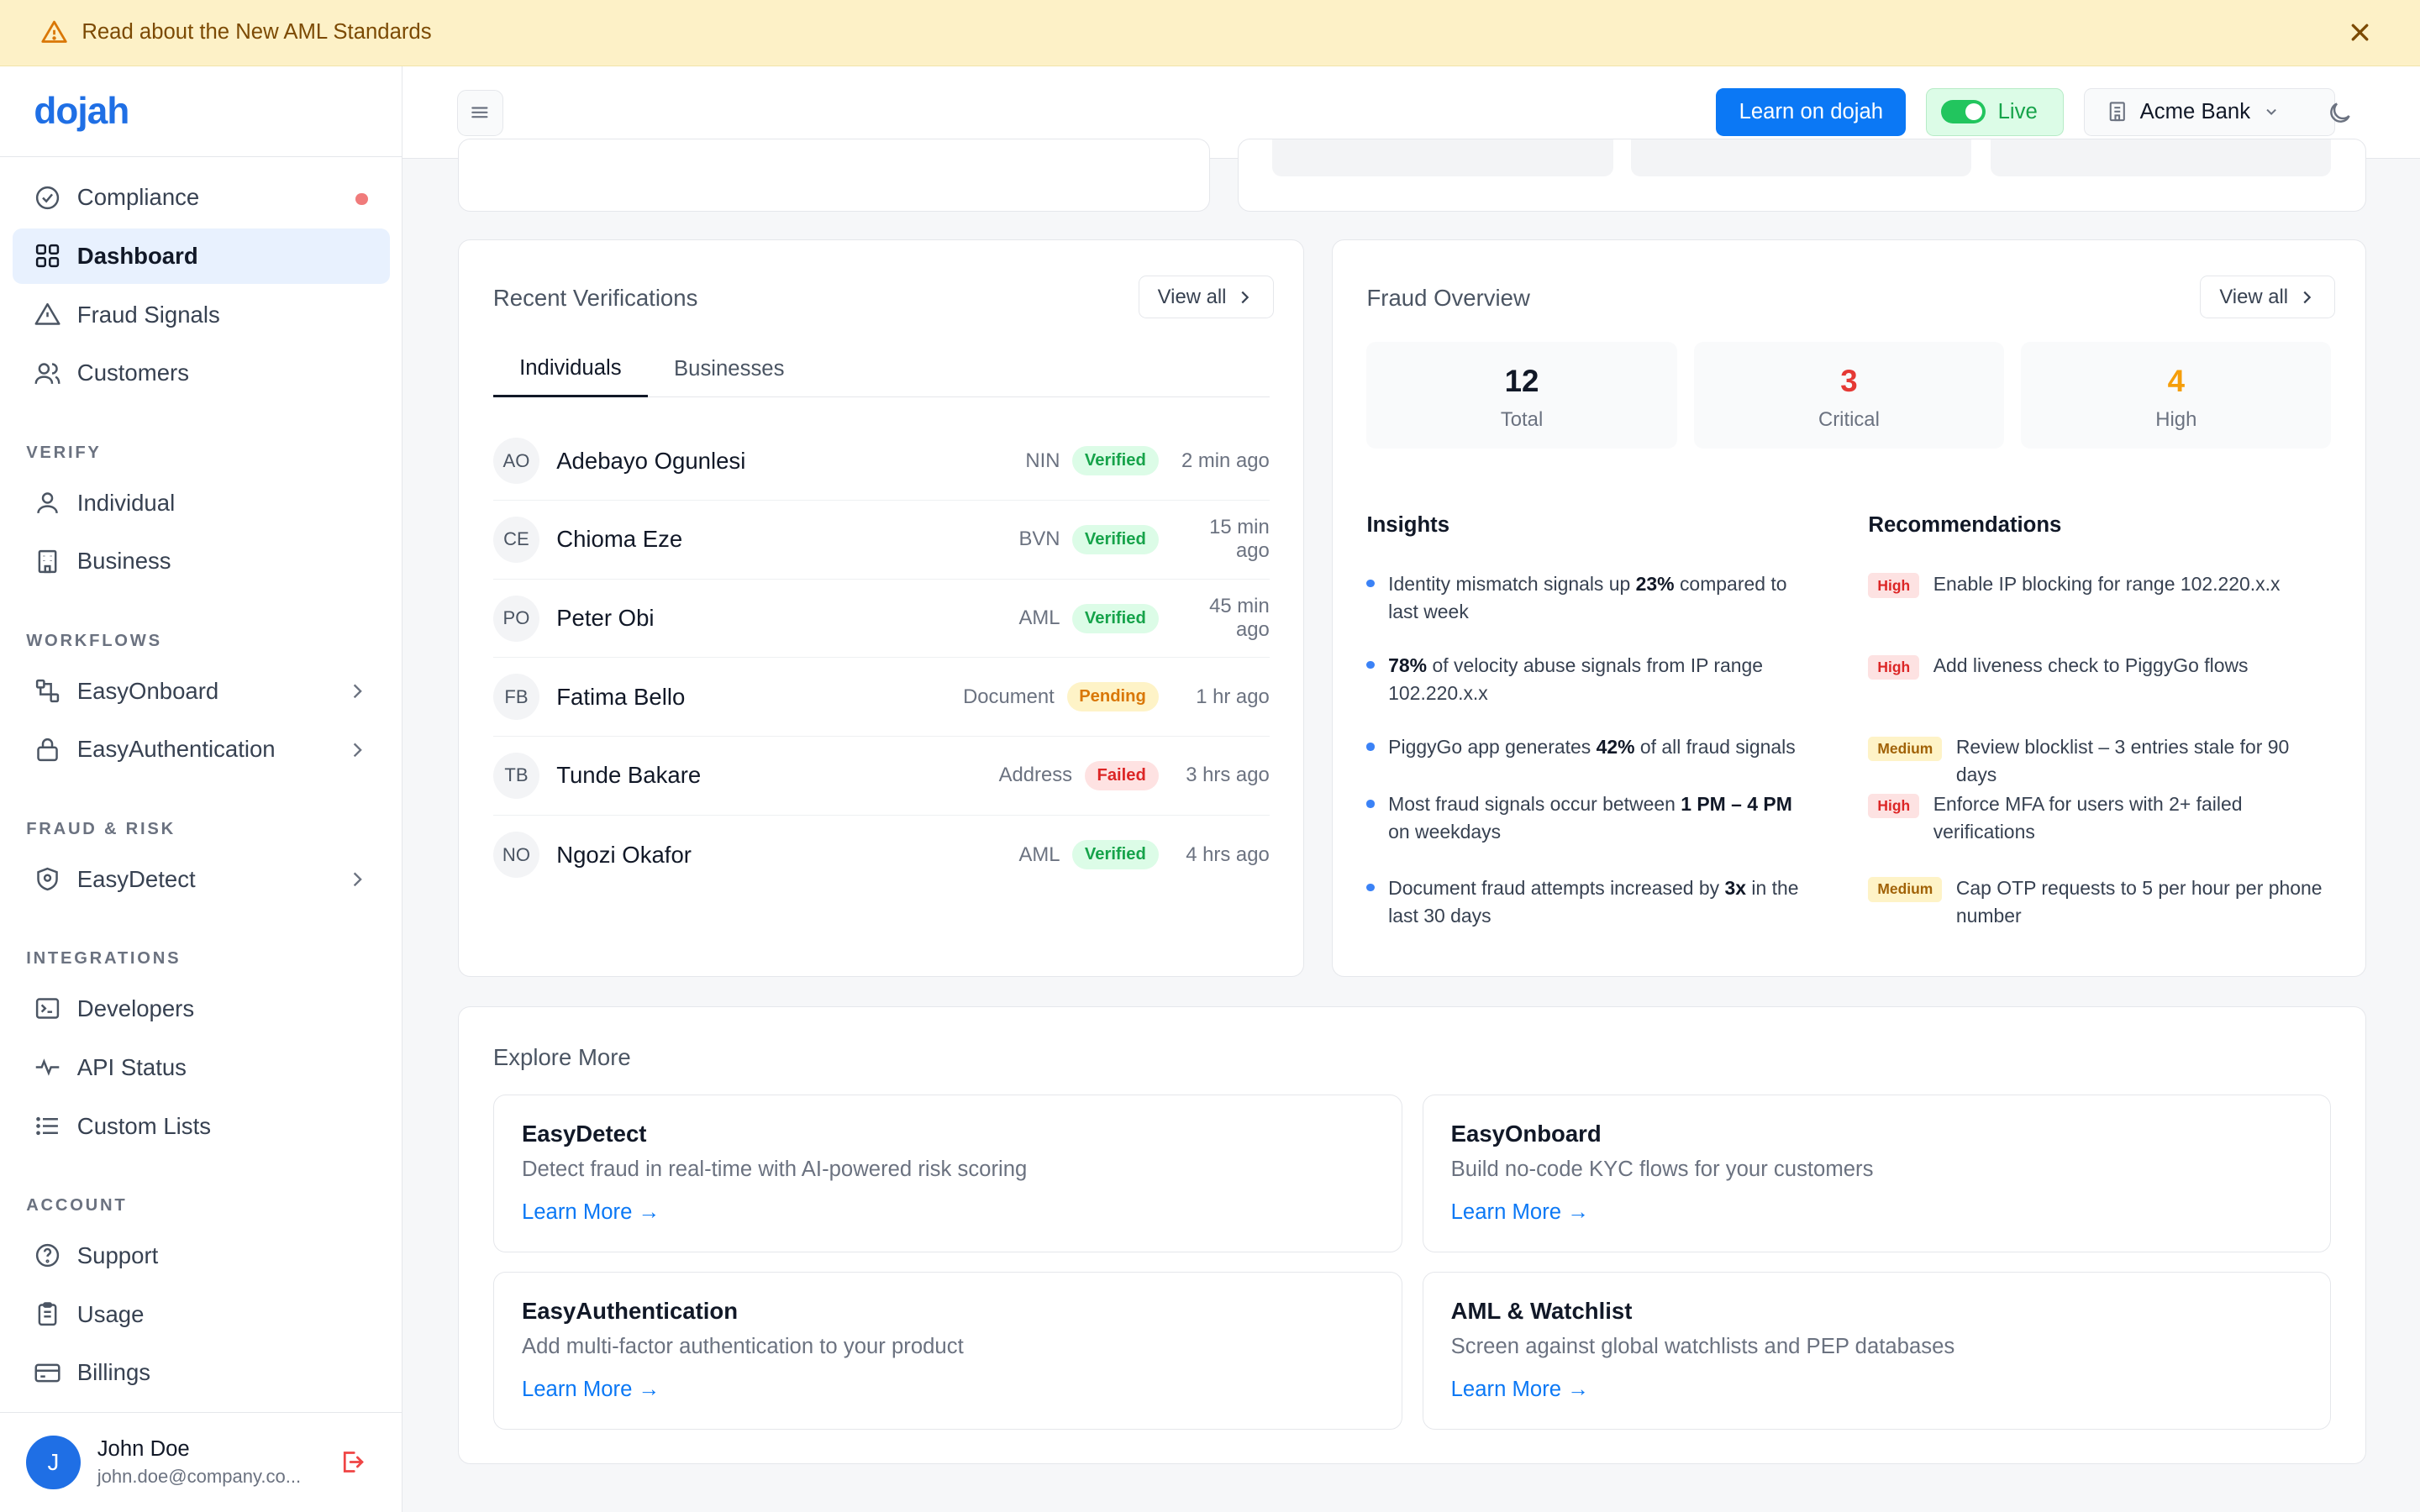 This screenshot has width=2420, height=1512. I want to click on stat-high: 4 High, so click(2176, 395).